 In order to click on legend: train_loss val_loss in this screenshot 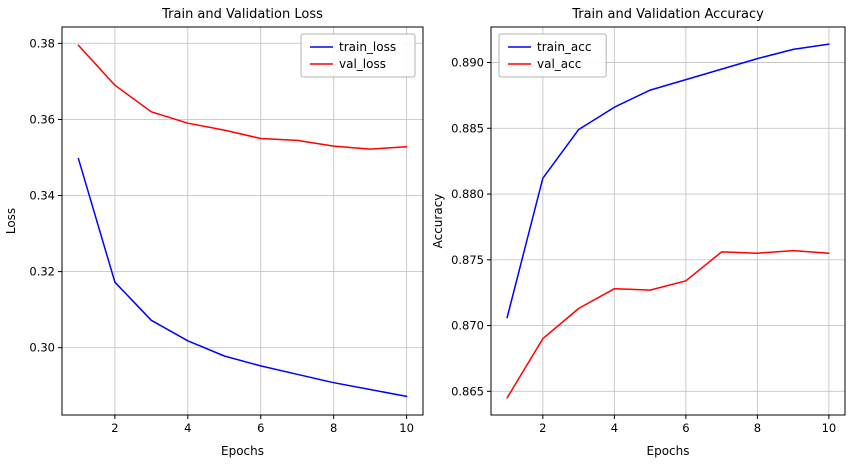, I will do `click(358, 55)`.